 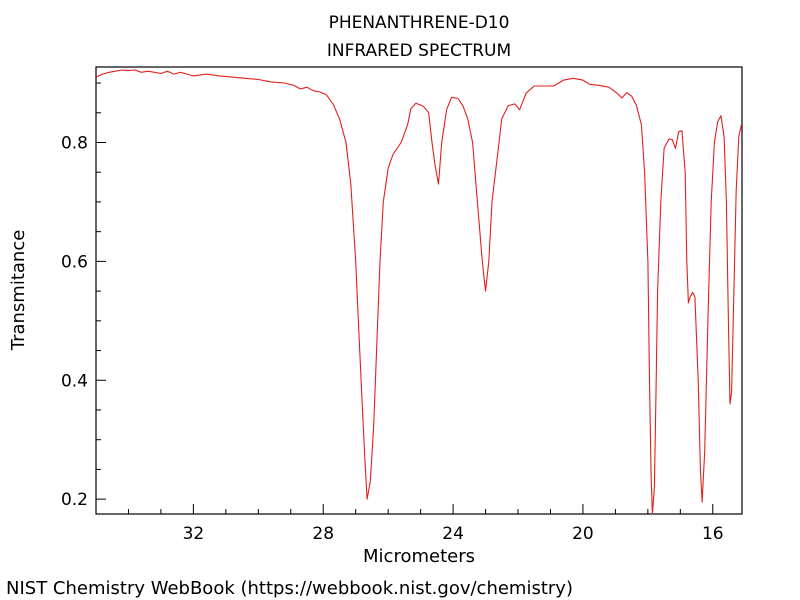 I want to click on y-tick-label: 0.2, so click(x=74, y=500).